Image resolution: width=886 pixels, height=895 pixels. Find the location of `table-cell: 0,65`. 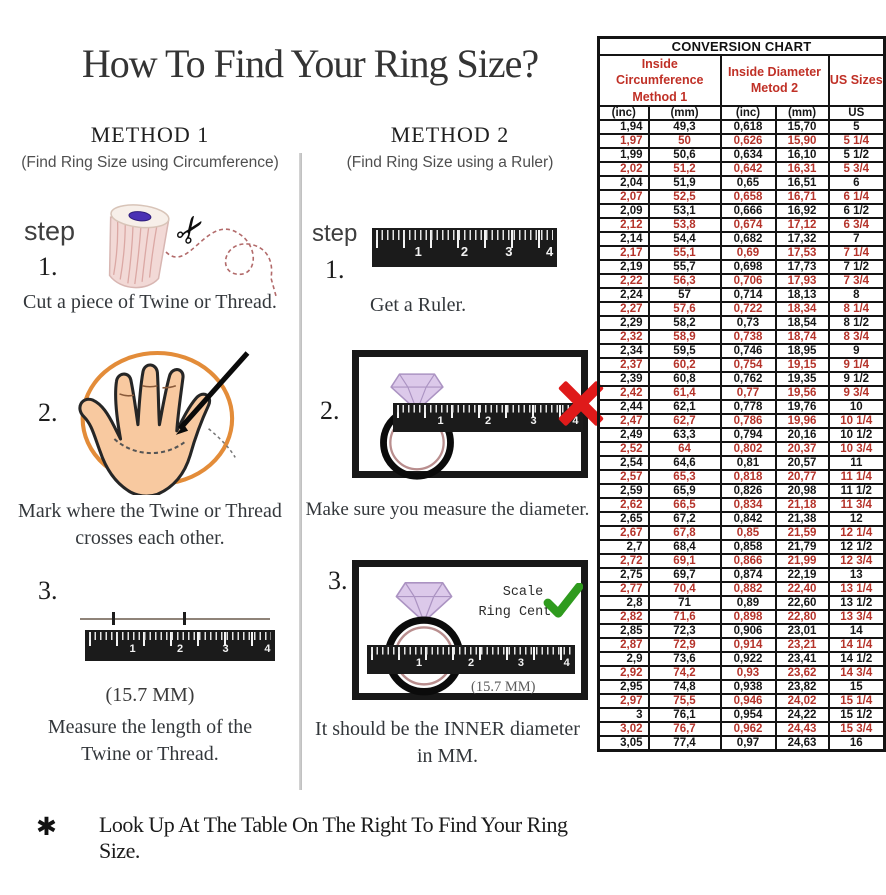

table-cell: 0,65 is located at coordinates (748, 182).